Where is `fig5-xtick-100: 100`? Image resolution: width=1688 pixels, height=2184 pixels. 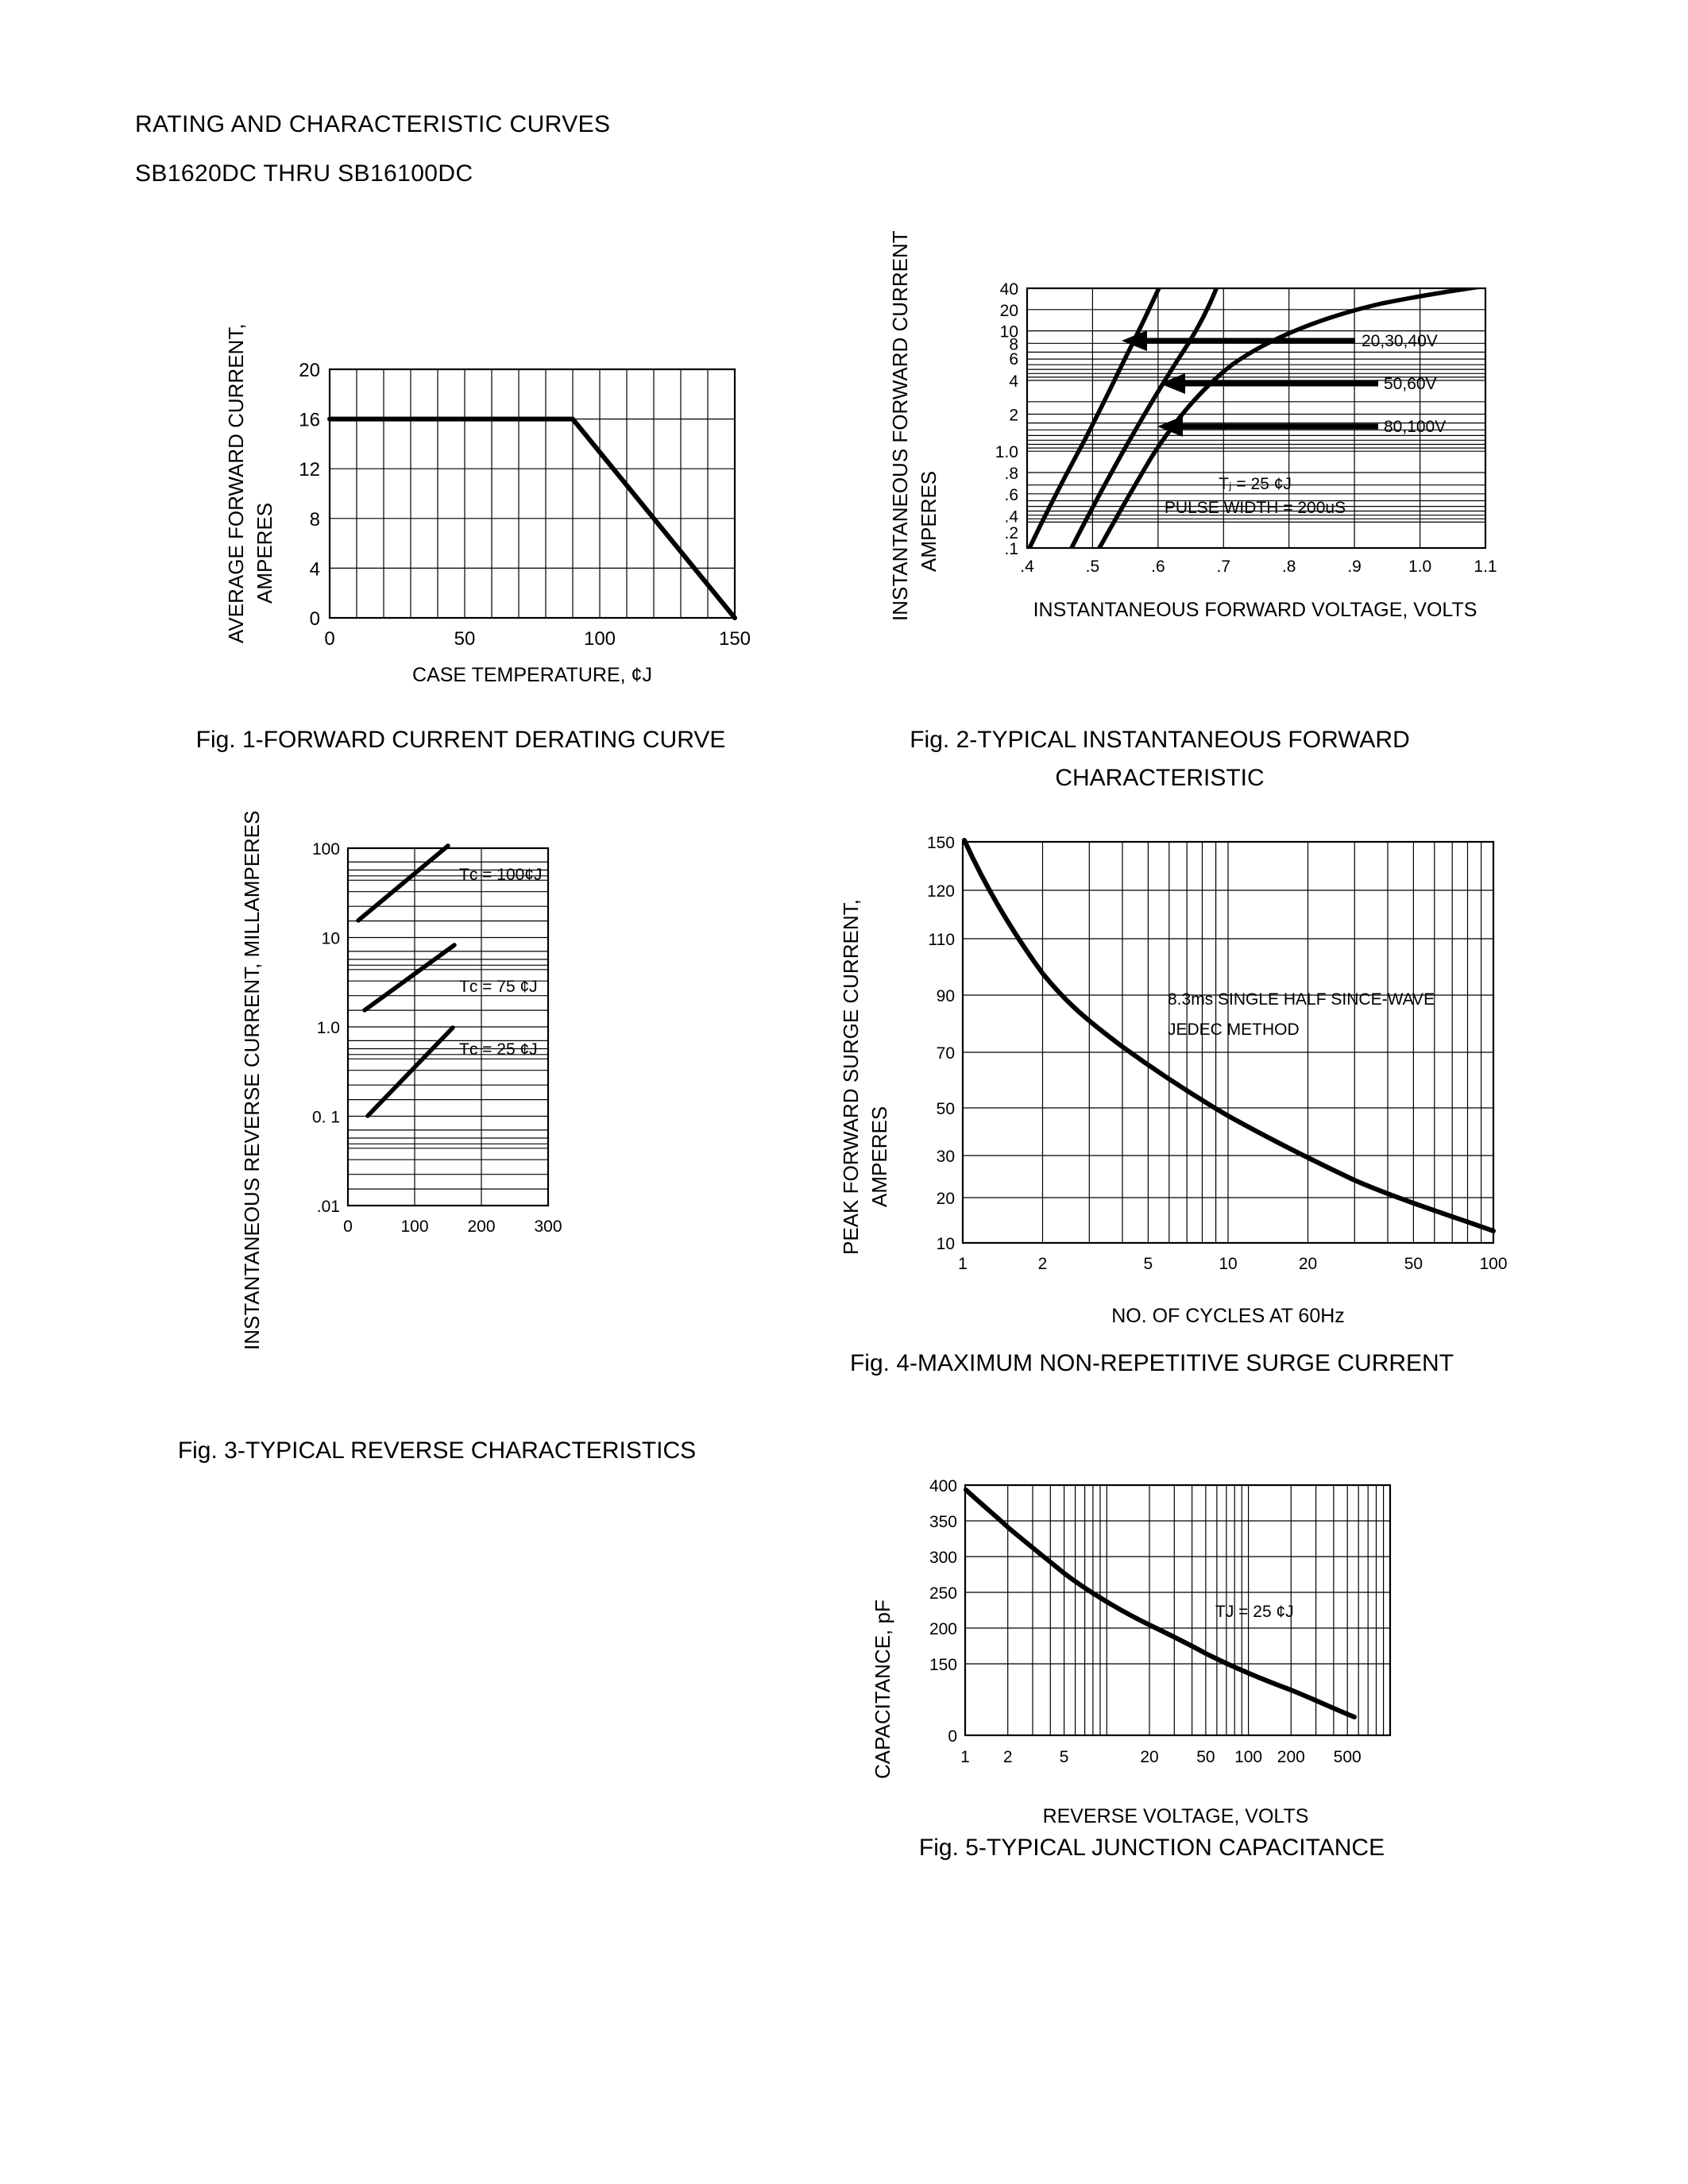 fig5-xtick-100: 100 is located at coordinates (1248, 1757).